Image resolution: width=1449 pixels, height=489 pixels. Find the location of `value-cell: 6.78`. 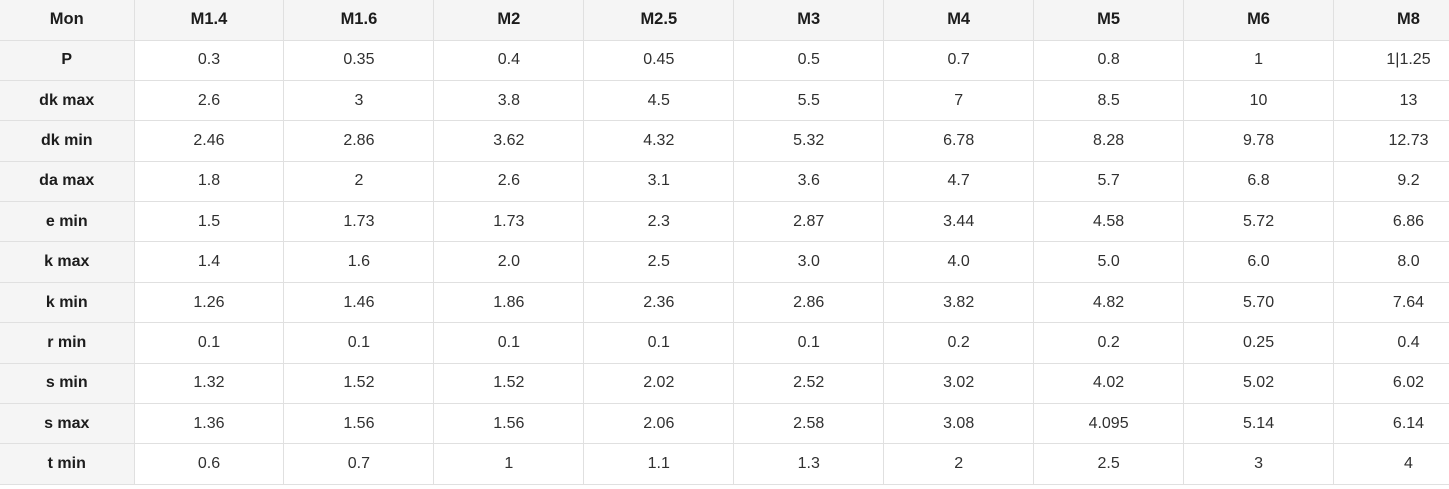

value-cell: 6.78 is located at coordinates (959, 141).